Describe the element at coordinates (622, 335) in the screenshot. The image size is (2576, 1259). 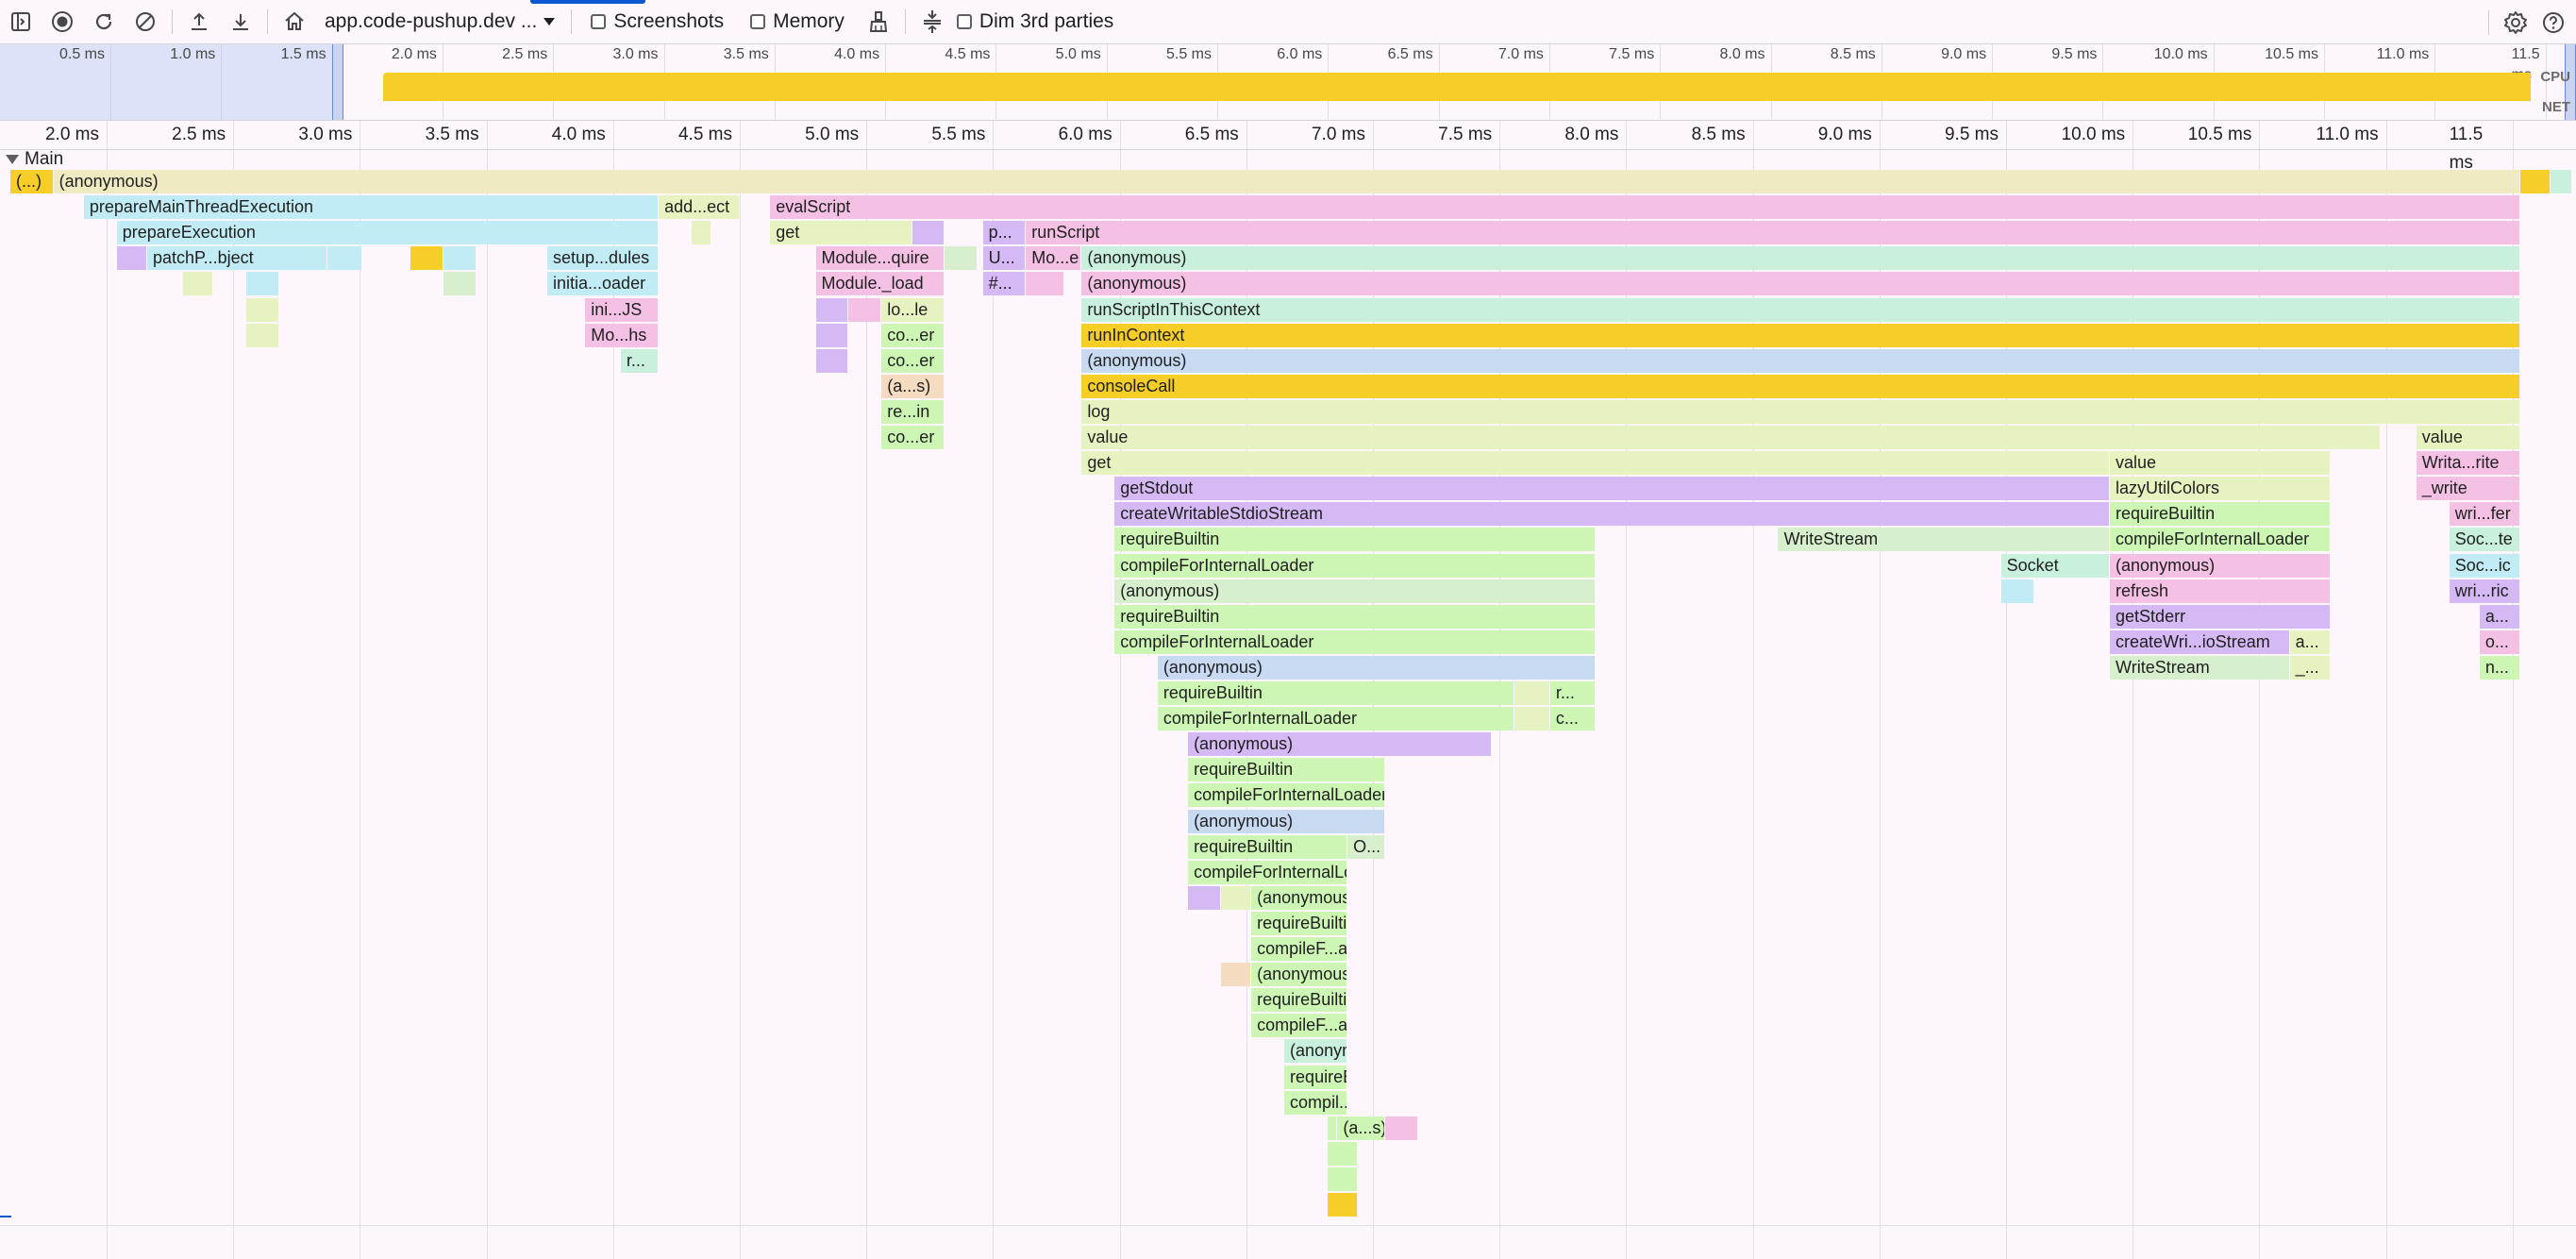
I see `flame-entry: Mo...hs` at that location.